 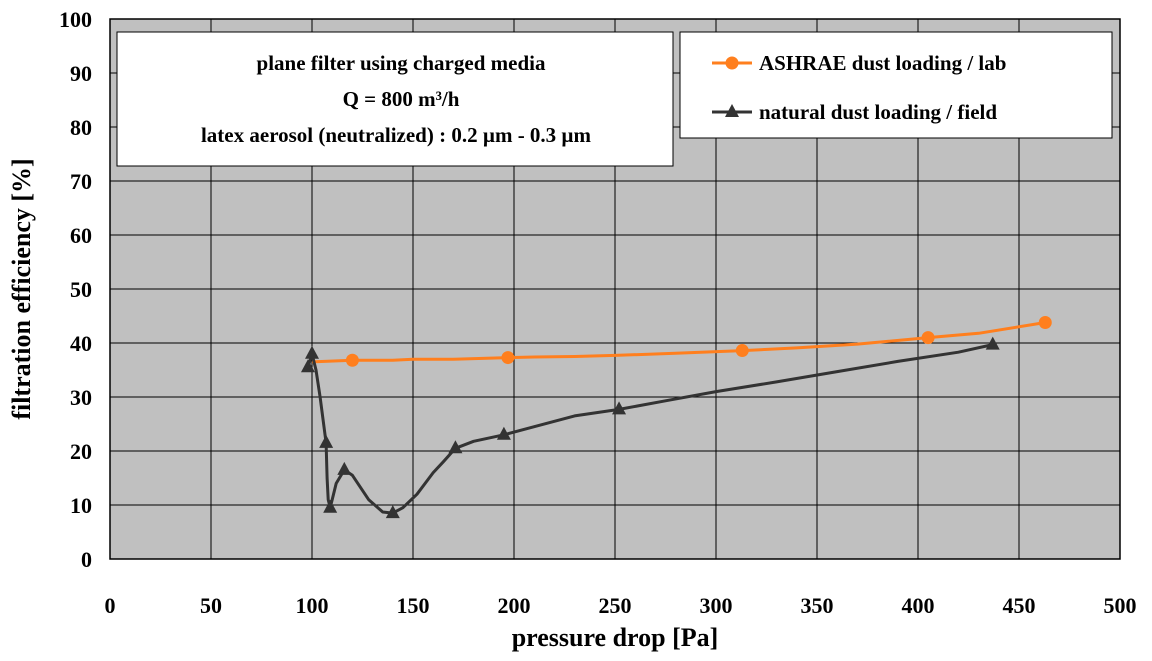 I want to click on legend-item-ashrae: ASHRAE dust loading / lab, so click(x=859, y=63).